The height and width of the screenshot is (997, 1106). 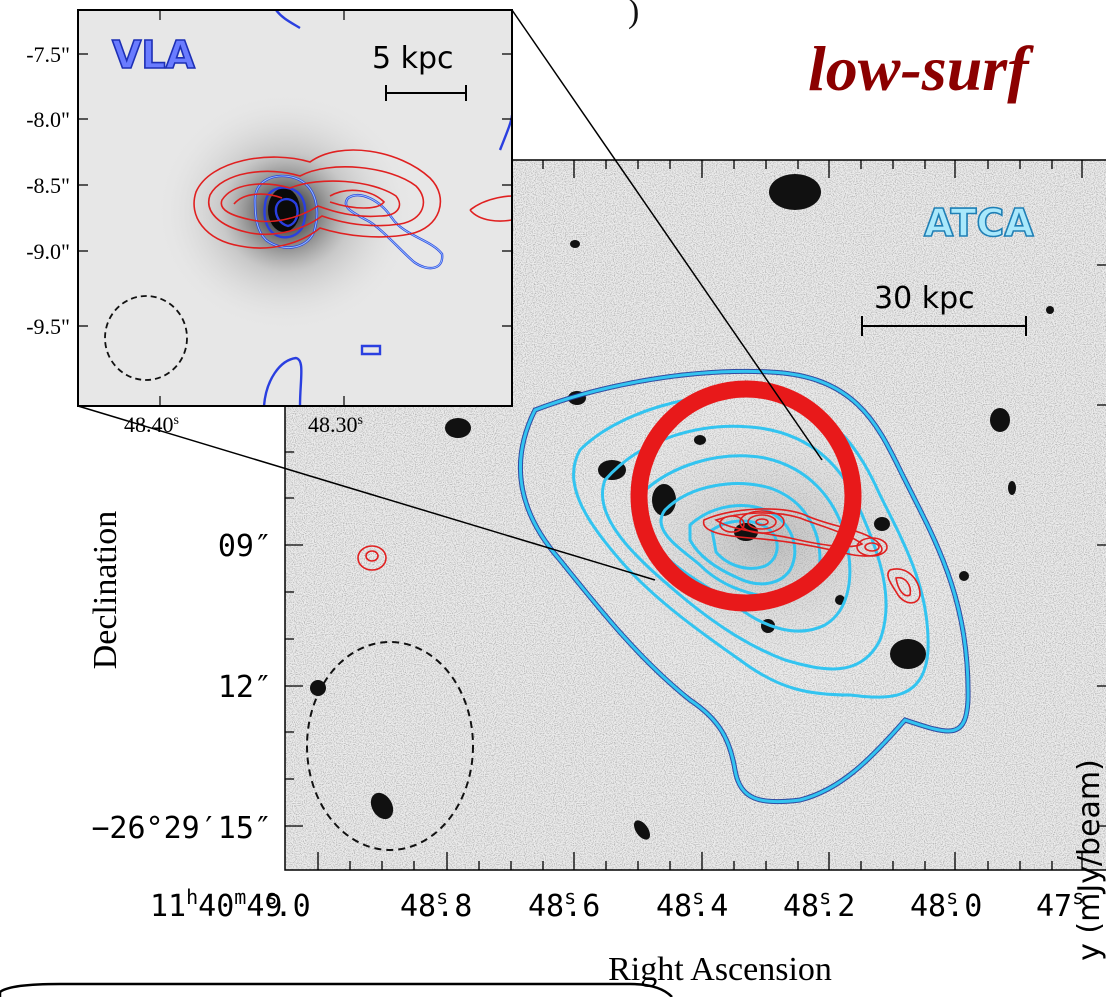 I want to click on ra-tick-label: 48s.8, so click(x=436, y=904).